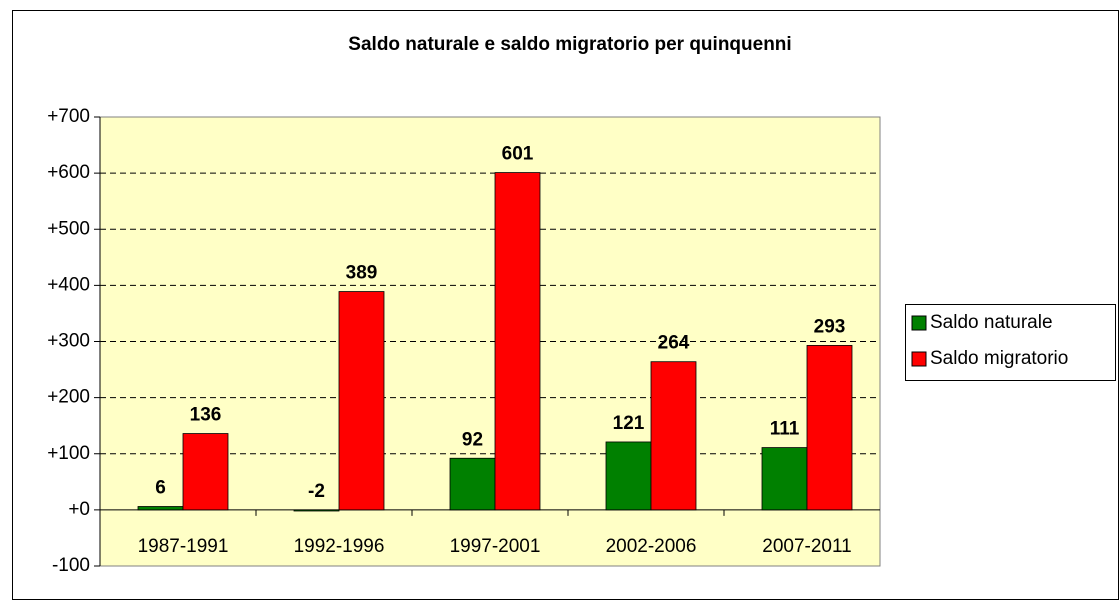 Image resolution: width=1120 pixels, height=601 pixels. What do you see at coordinates (651, 546) in the screenshot?
I see `x-tick-label: 2002-2006` at bounding box center [651, 546].